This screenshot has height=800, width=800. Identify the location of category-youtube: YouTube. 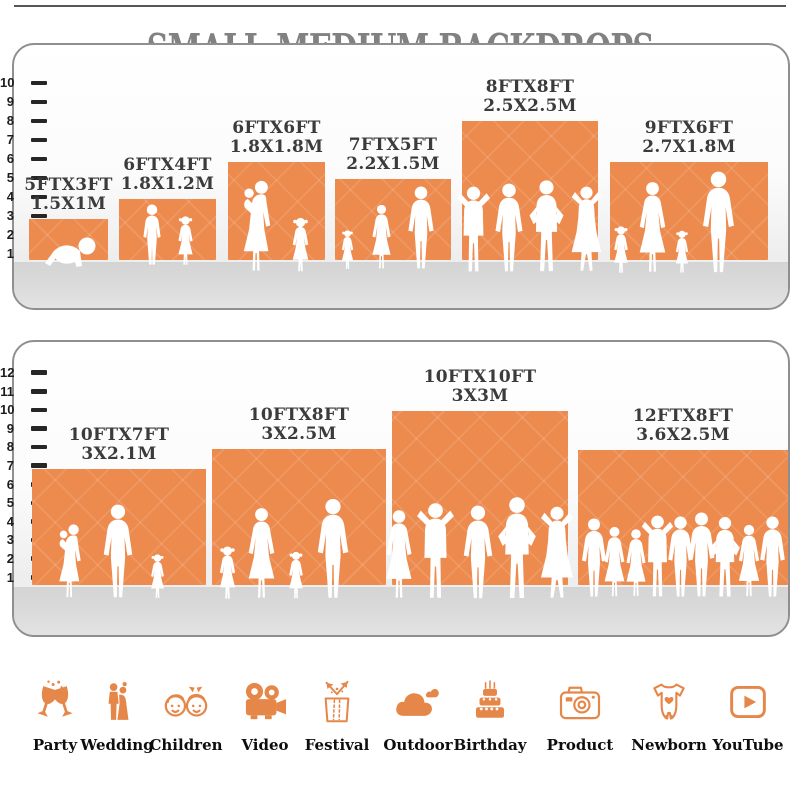
(748, 715).